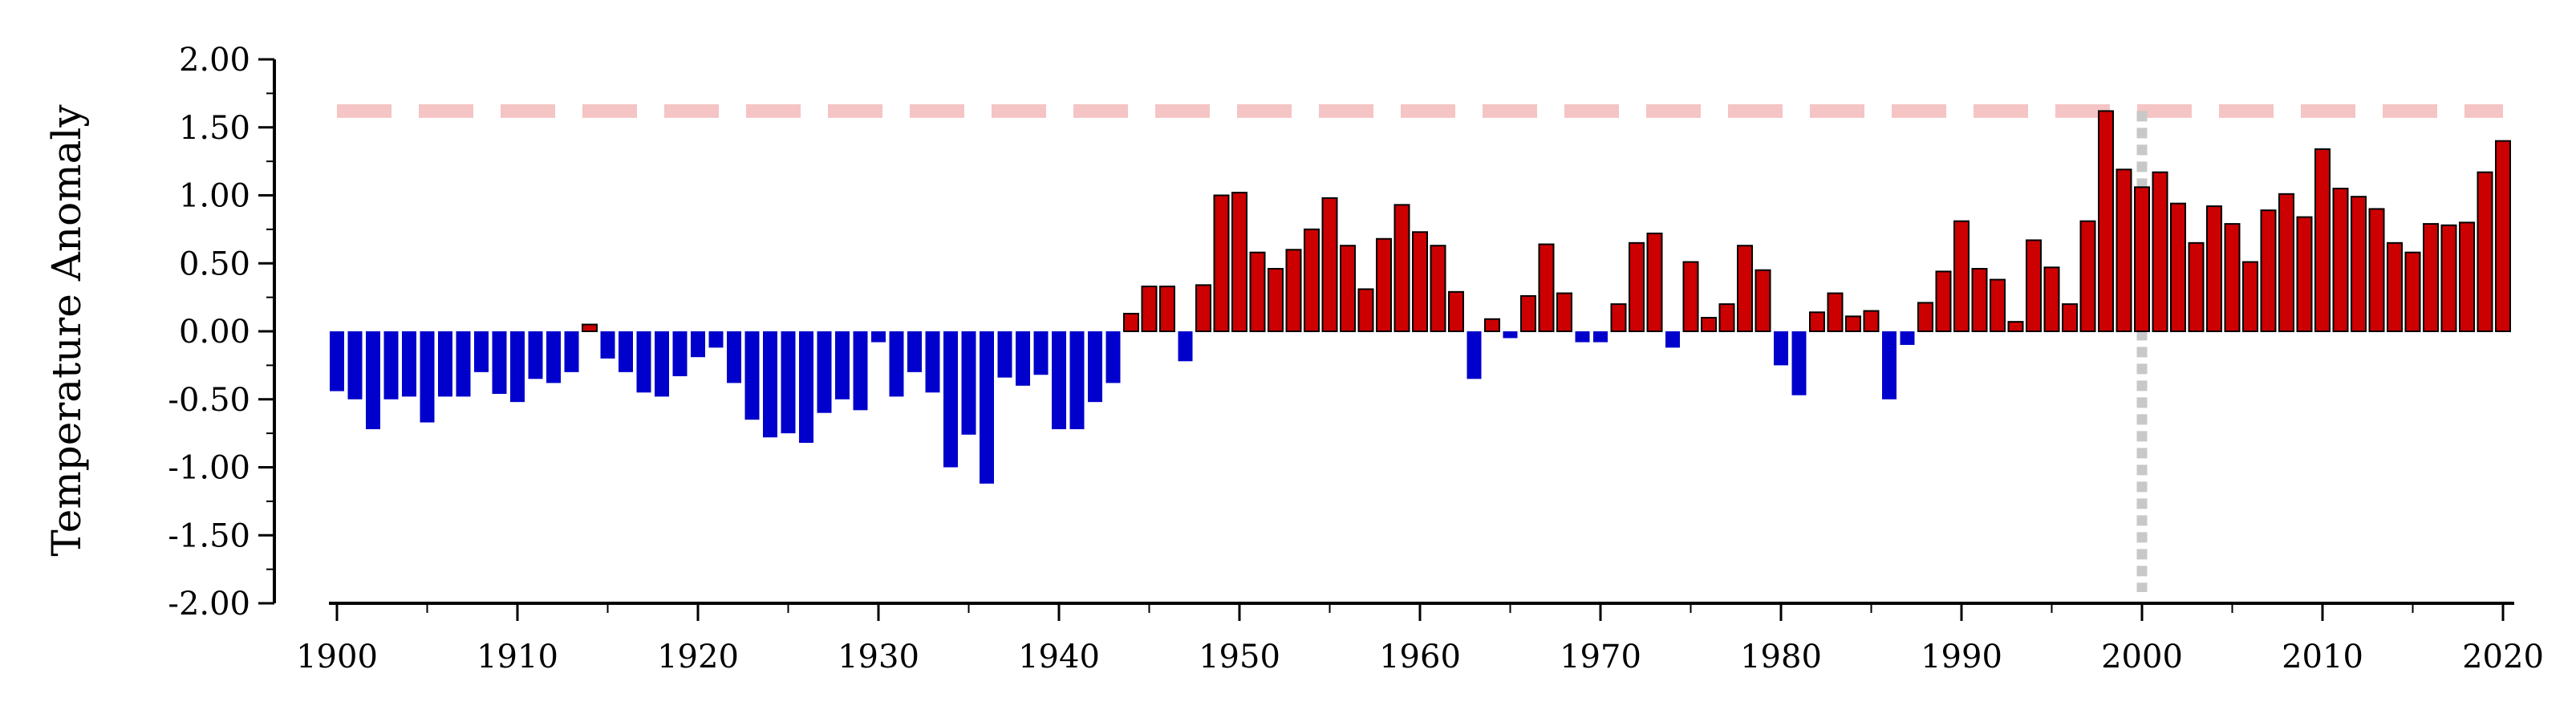 Image resolution: width=2576 pixels, height=722 pixels. Describe the element at coordinates (2322, 240) in the screenshot. I see `bar-2010` at that location.